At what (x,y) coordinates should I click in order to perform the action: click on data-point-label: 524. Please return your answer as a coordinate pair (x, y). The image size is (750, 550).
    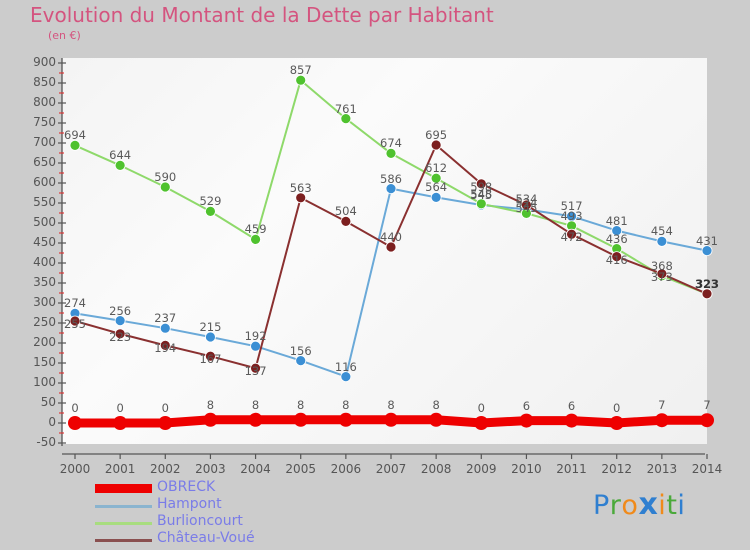
    Looking at the image, I should click on (526, 203).